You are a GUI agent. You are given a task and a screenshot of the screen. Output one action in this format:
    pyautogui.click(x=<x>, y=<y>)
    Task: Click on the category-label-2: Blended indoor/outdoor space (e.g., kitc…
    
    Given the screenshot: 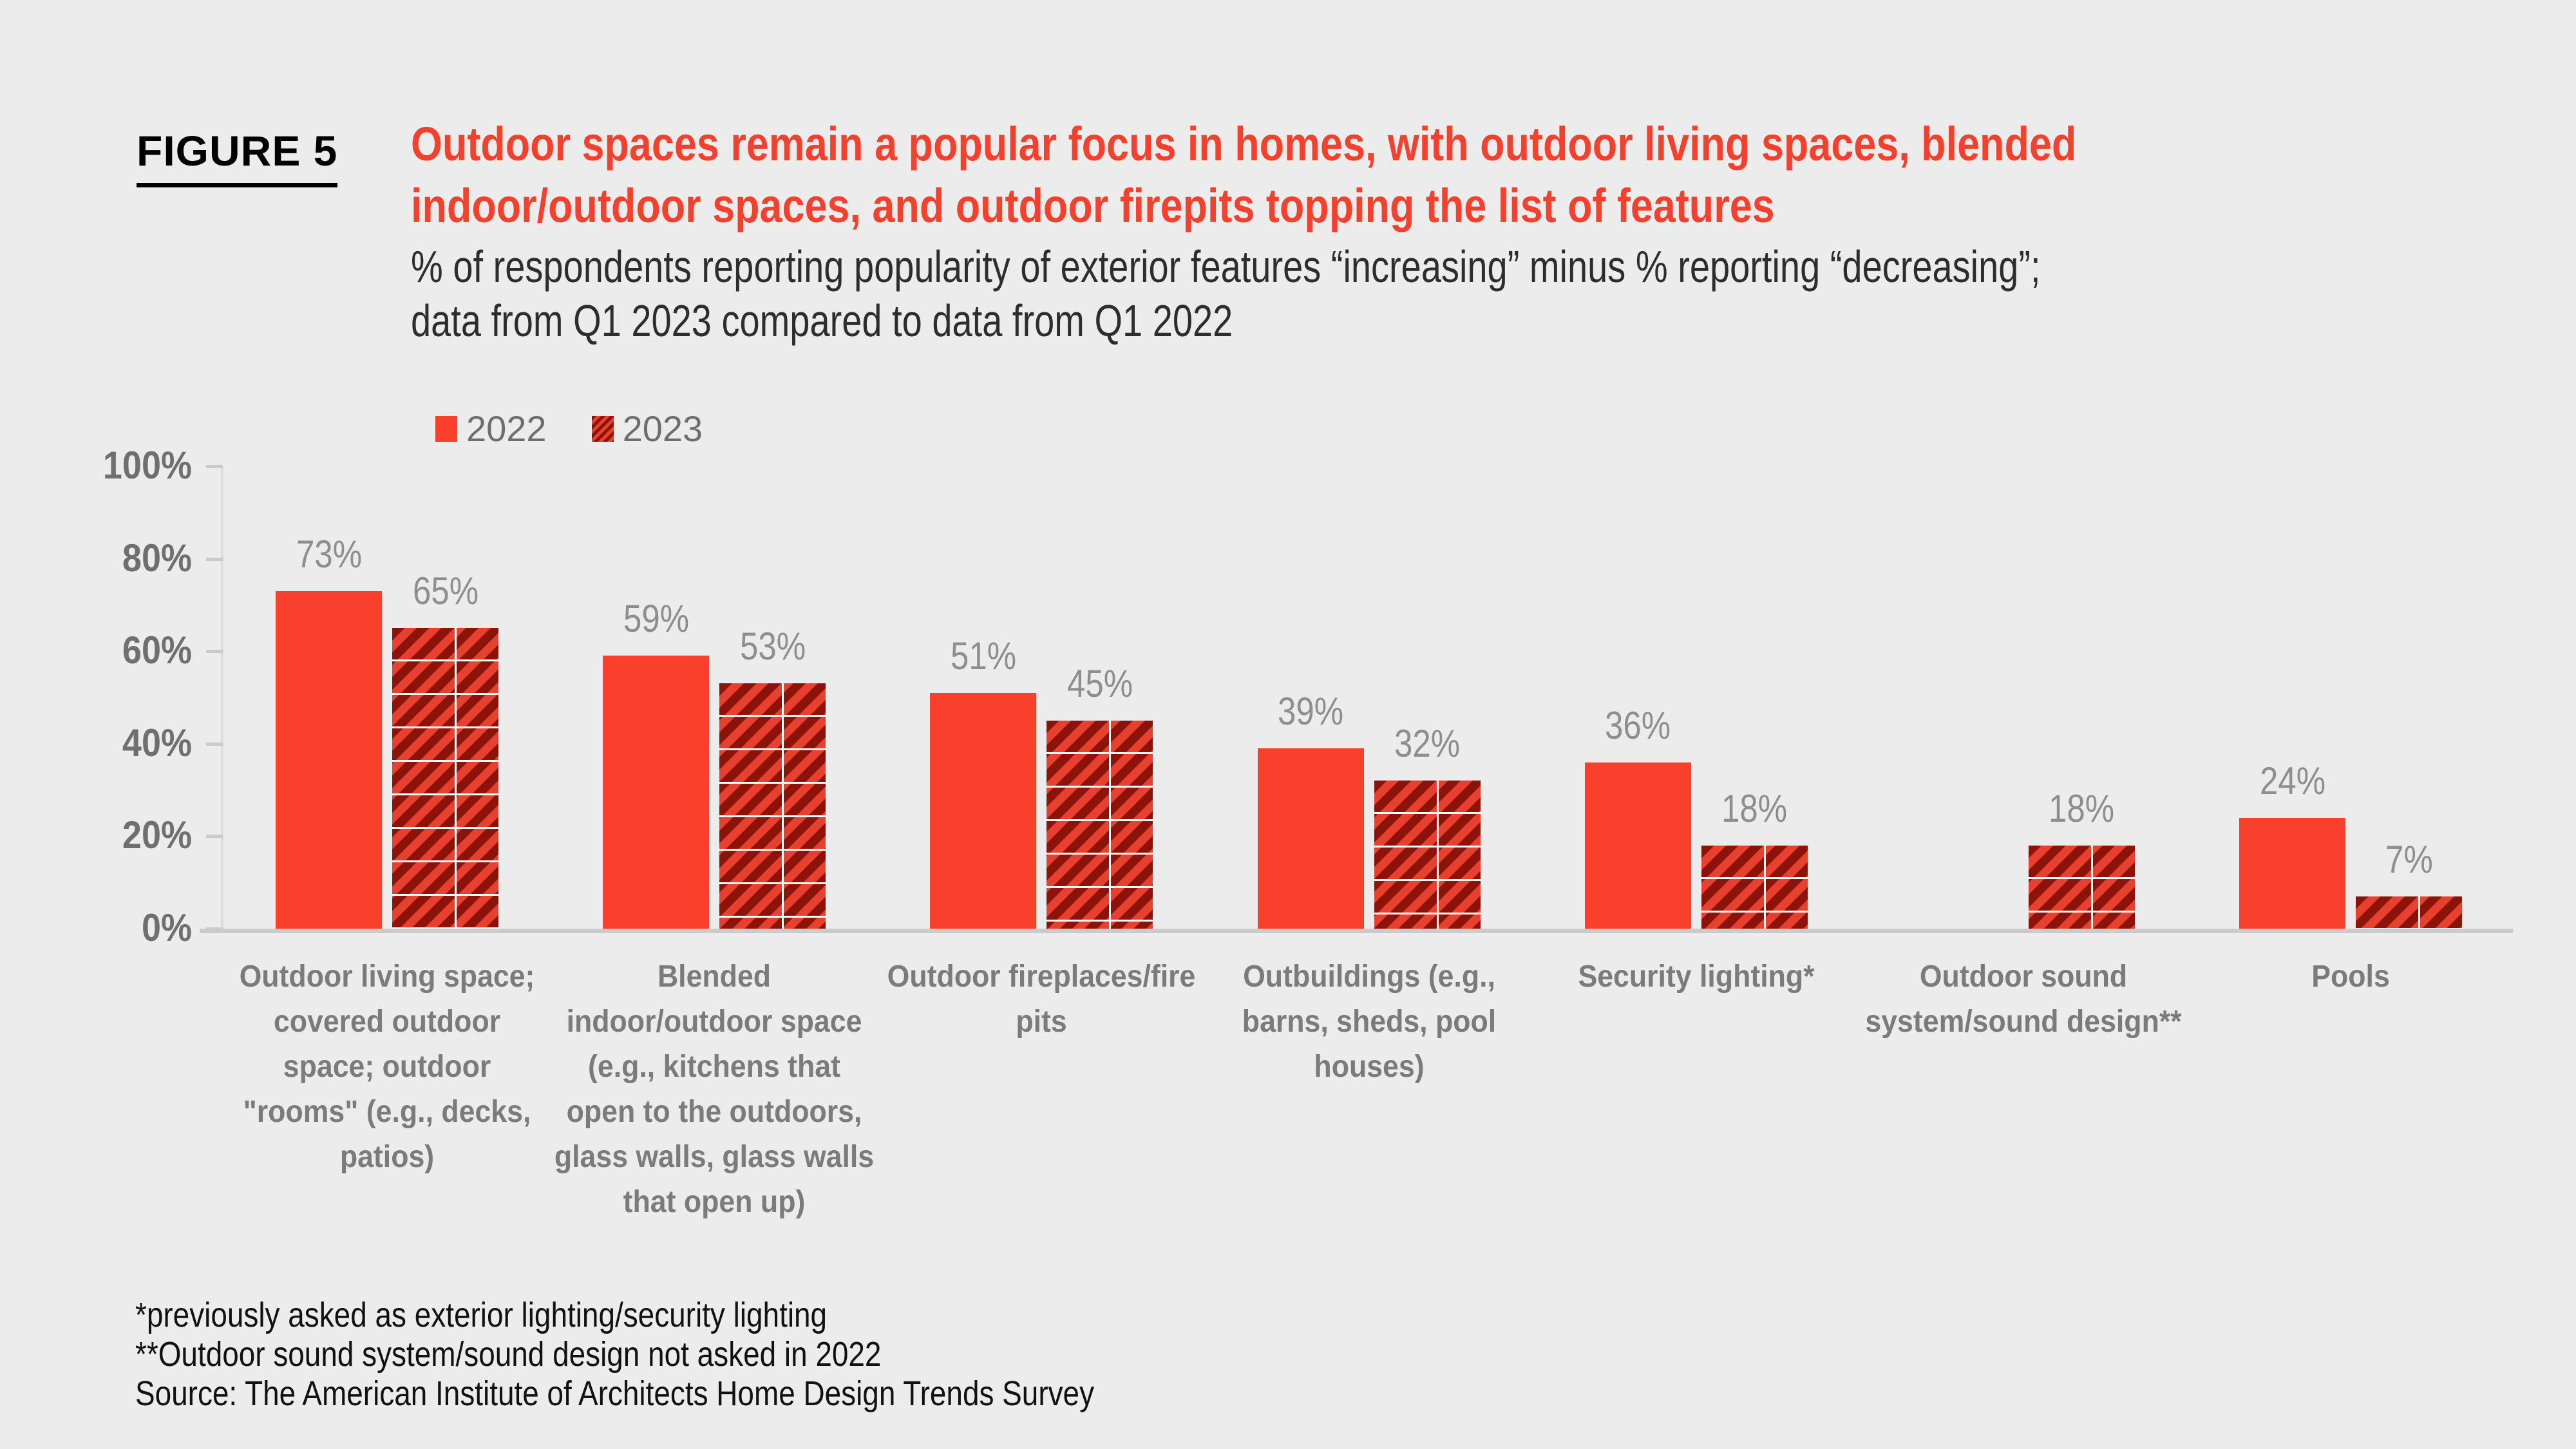 What is the action you would take?
    pyautogui.click(x=715, y=1090)
    